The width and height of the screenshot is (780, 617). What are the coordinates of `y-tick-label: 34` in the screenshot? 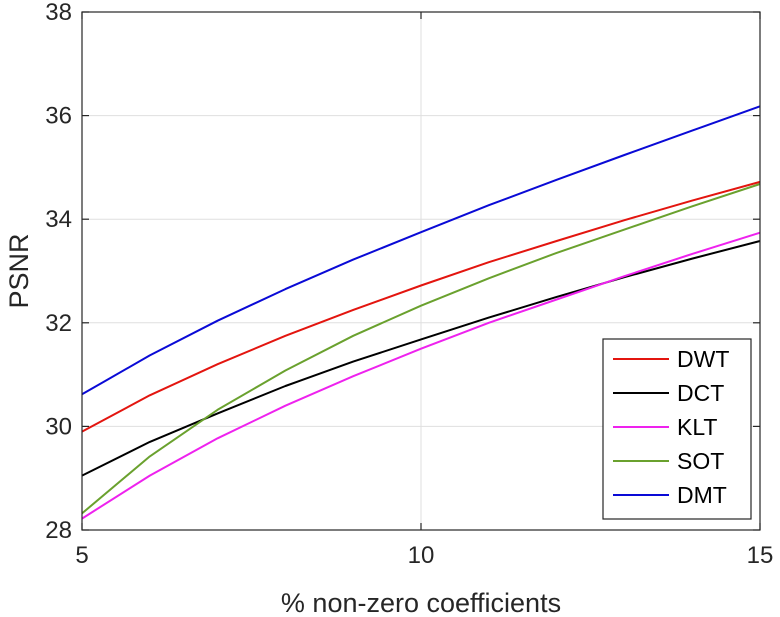 It's located at (58, 219).